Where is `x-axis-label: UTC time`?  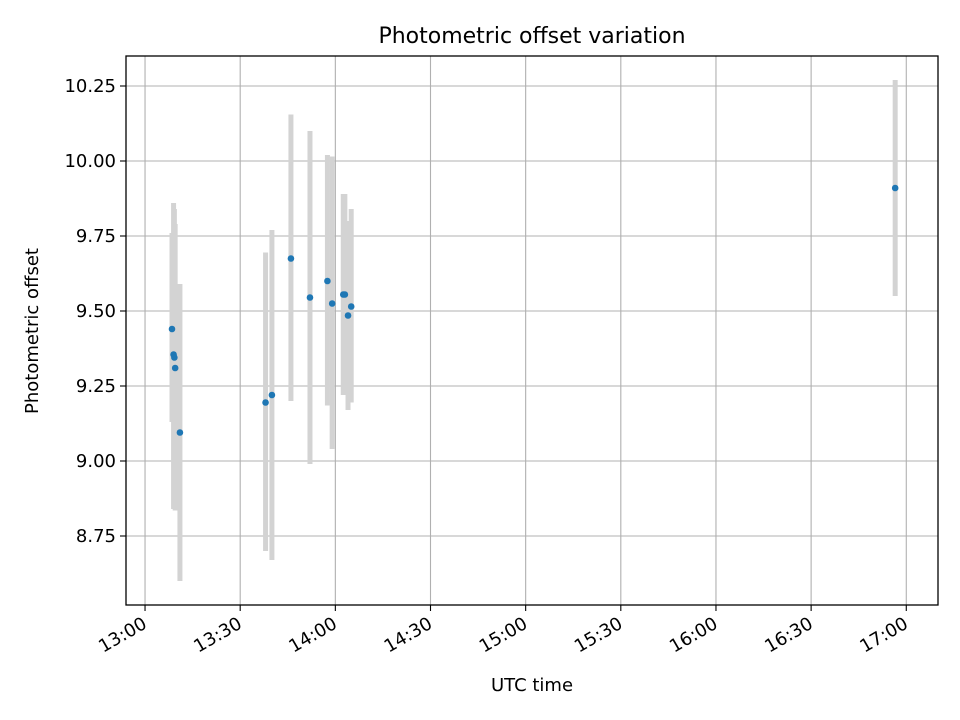
x-axis-label: UTC time is located at coordinates (532, 685).